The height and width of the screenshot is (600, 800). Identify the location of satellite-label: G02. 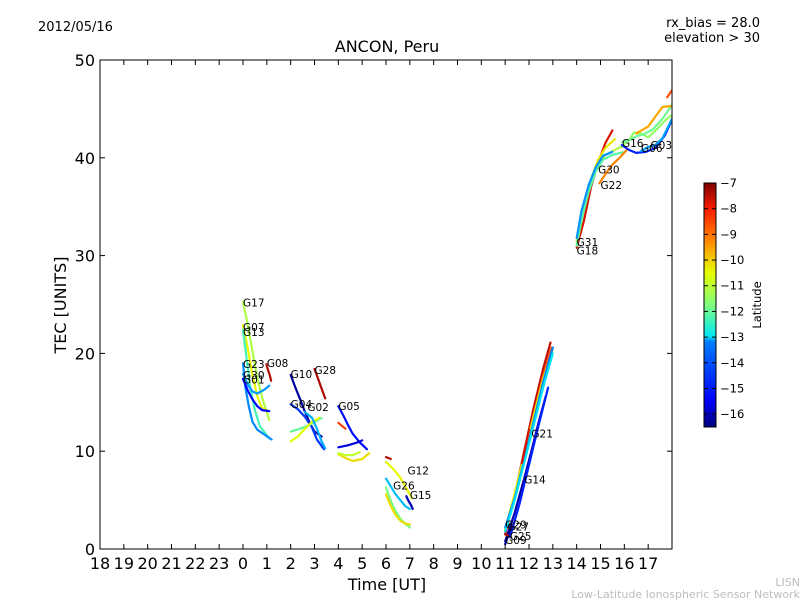
(318, 408).